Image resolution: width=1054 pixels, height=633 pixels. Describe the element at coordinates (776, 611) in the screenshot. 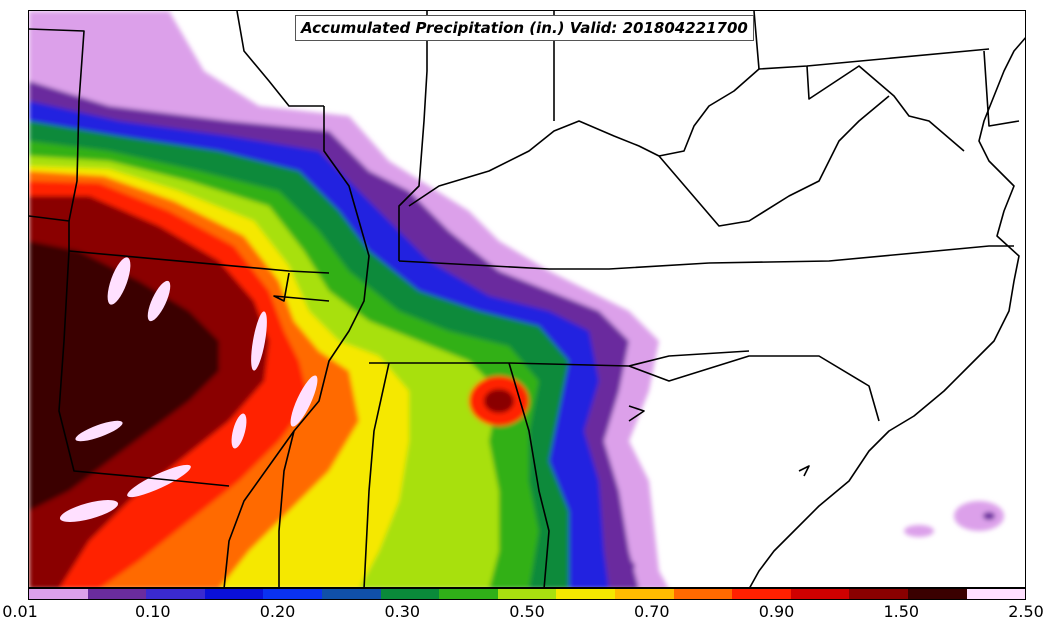

I see `colorbar-tick-label: 0.90` at that location.